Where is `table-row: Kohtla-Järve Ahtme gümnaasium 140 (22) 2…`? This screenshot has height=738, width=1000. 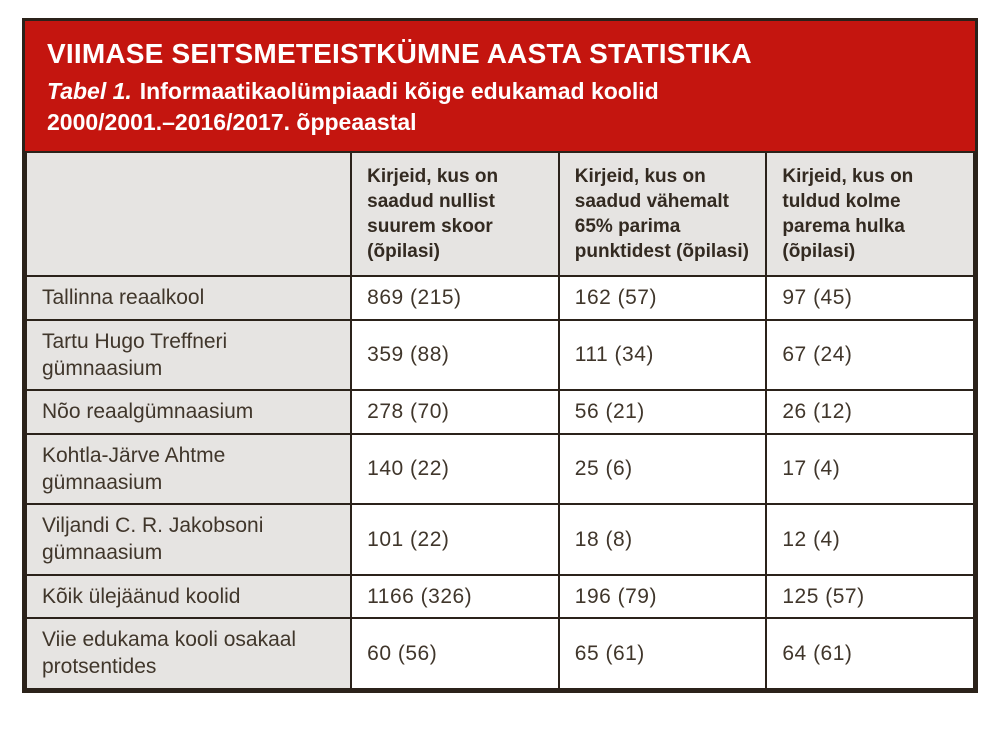 table-row: Kohtla-Järve Ahtme gümnaasium 140 (22) 2… is located at coordinates (499, 469).